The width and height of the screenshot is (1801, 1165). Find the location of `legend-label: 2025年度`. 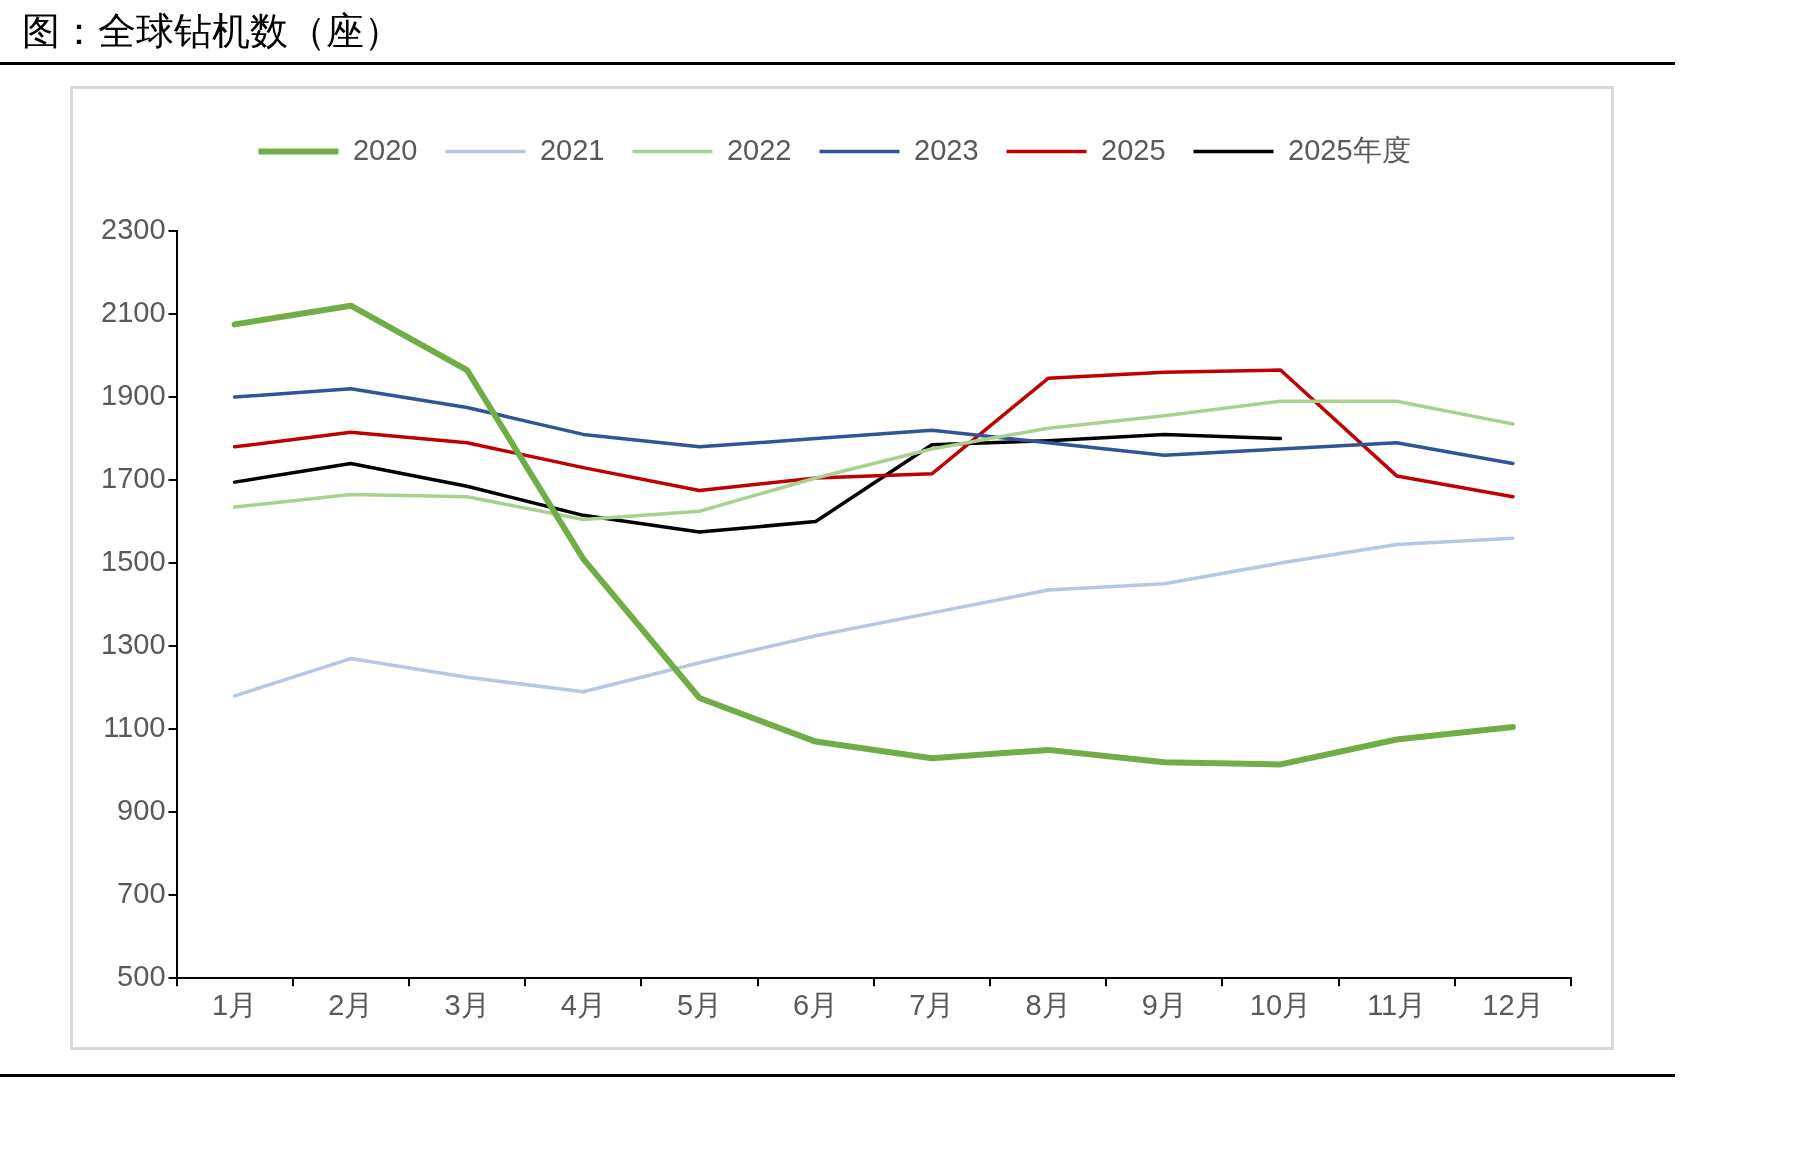

legend-label: 2025年度 is located at coordinates (1349, 149).